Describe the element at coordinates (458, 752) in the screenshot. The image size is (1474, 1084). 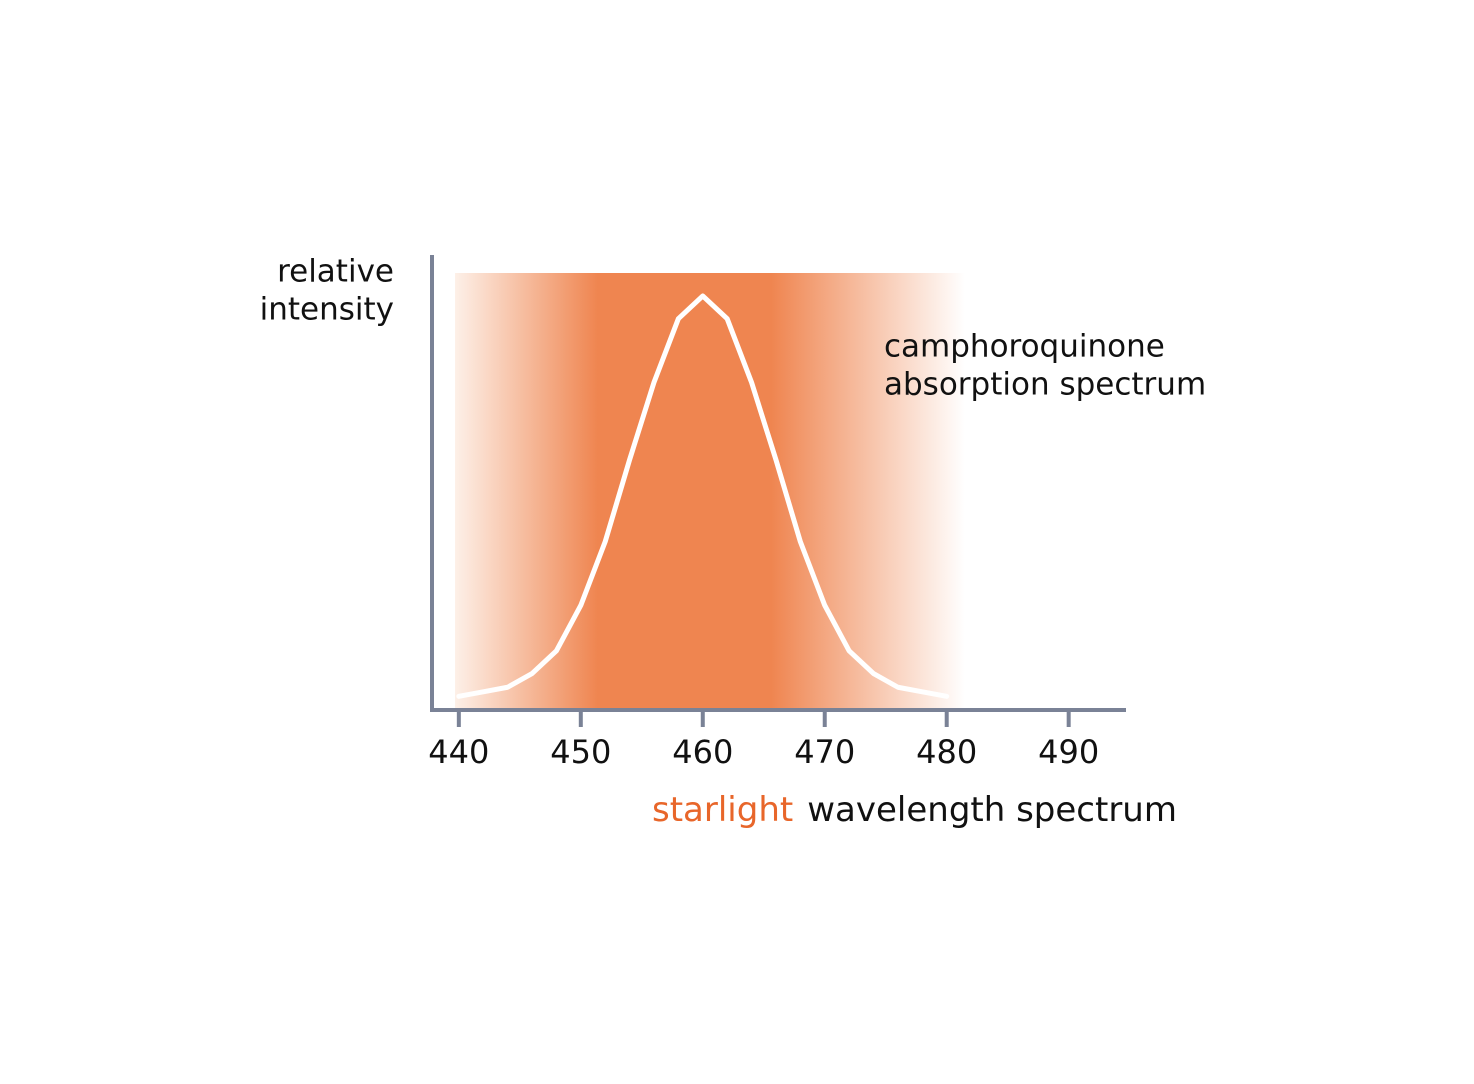
I see `x-tick-label: 440` at that location.